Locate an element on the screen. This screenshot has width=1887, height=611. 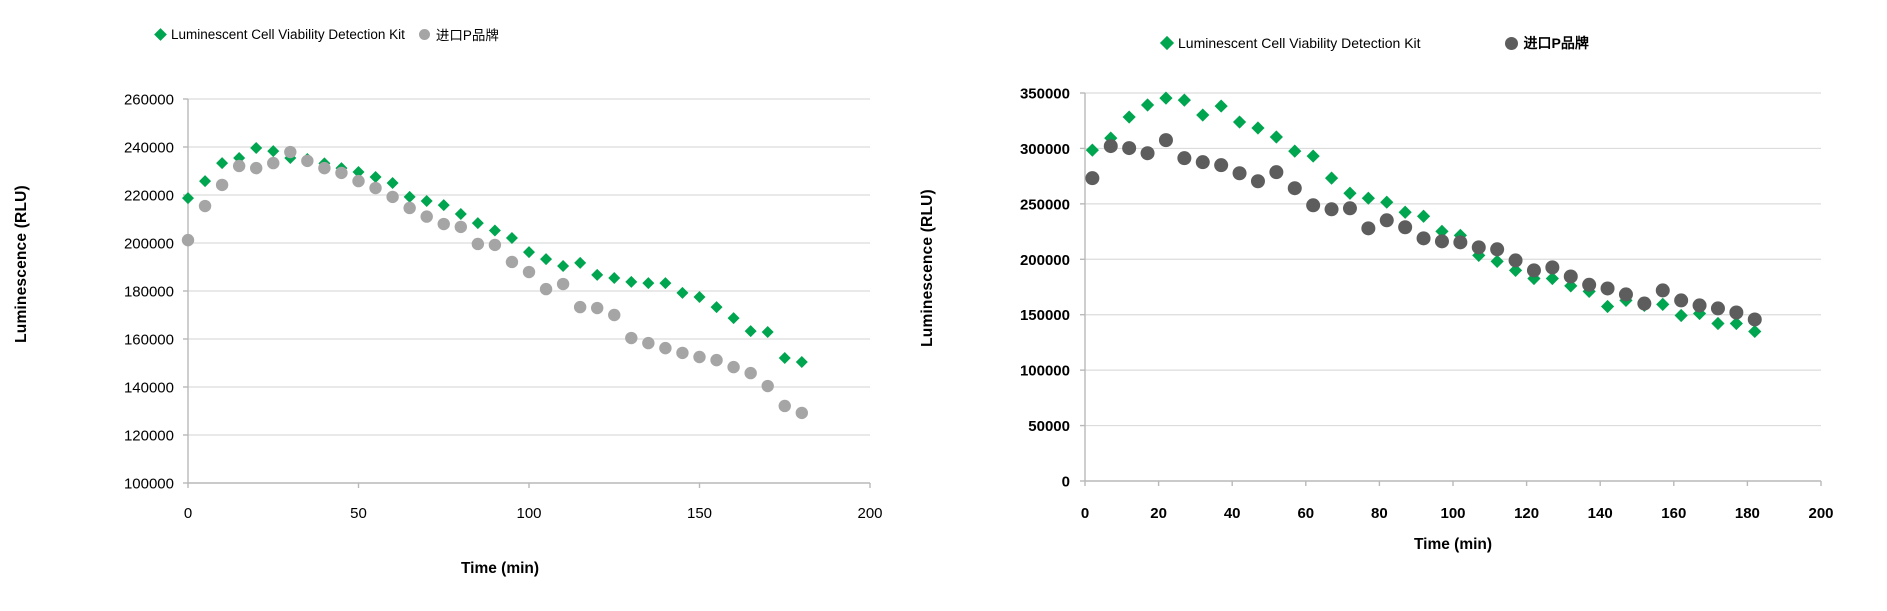
y-tick-label: 220000 is located at coordinates (149, 196).